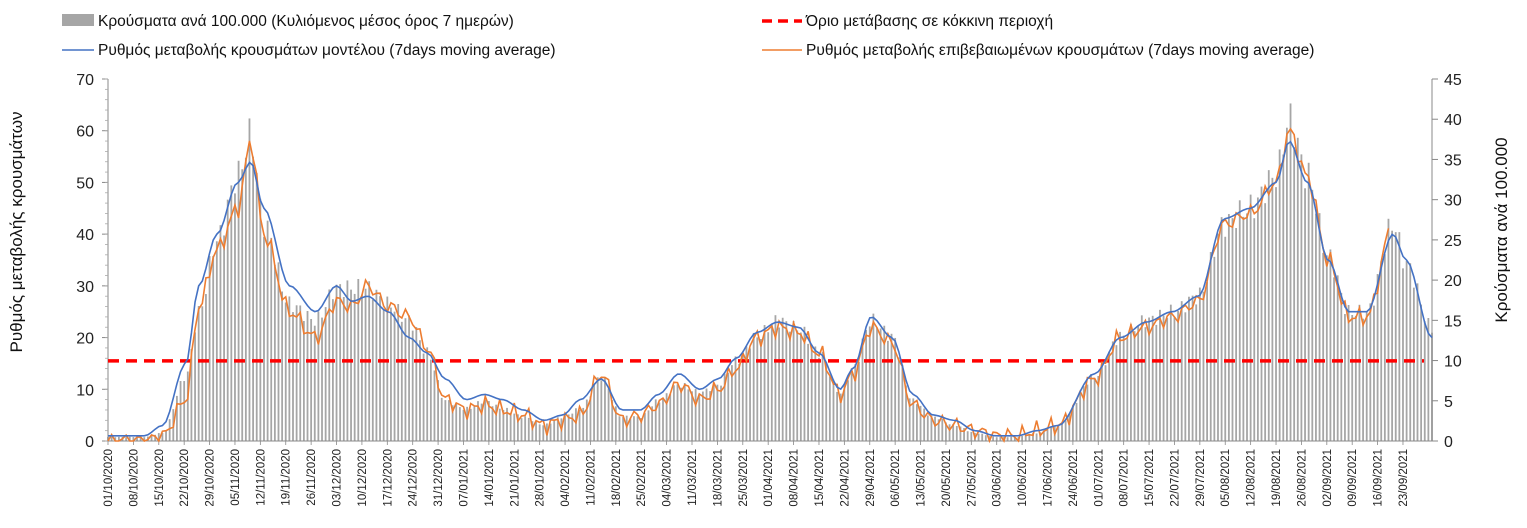 The image size is (1527, 528). I want to click on y-axis-left-title: Ρυθμός μεταβολής κρουσμάτων, so click(16, 232).